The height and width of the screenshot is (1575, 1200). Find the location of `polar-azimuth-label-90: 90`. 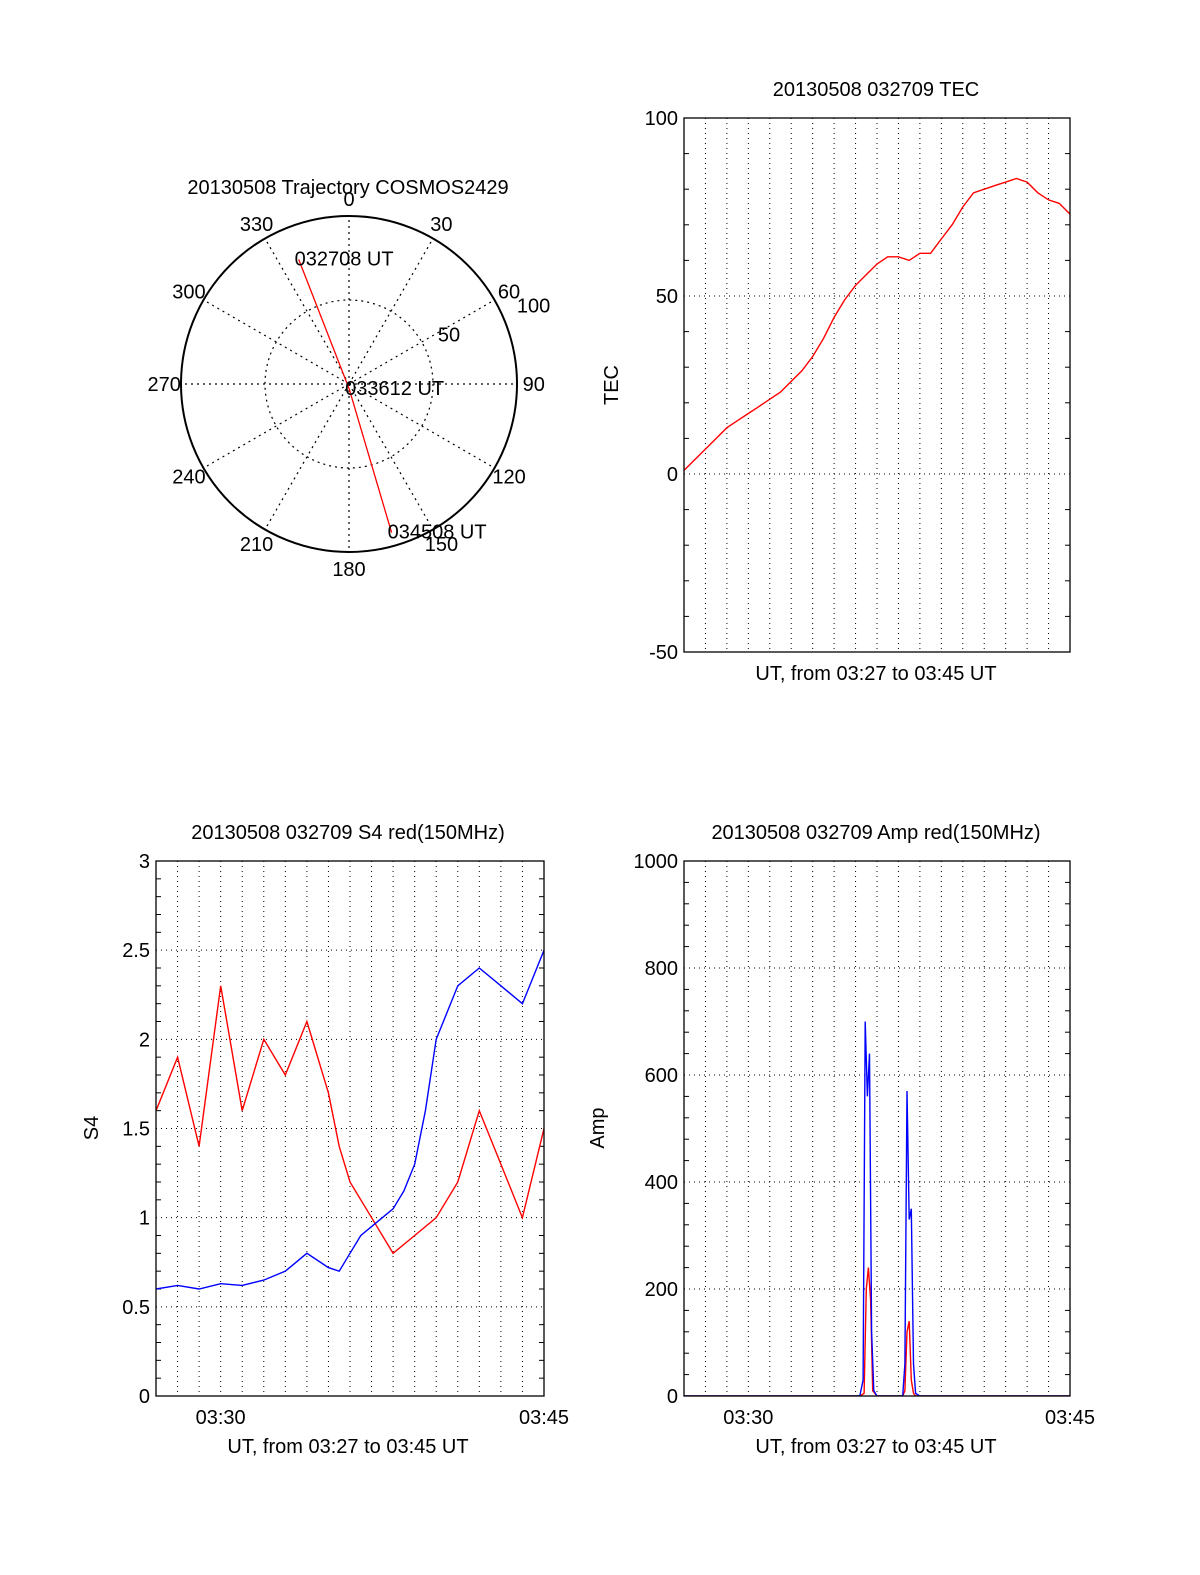

polar-azimuth-label-90: 90 is located at coordinates (534, 385).